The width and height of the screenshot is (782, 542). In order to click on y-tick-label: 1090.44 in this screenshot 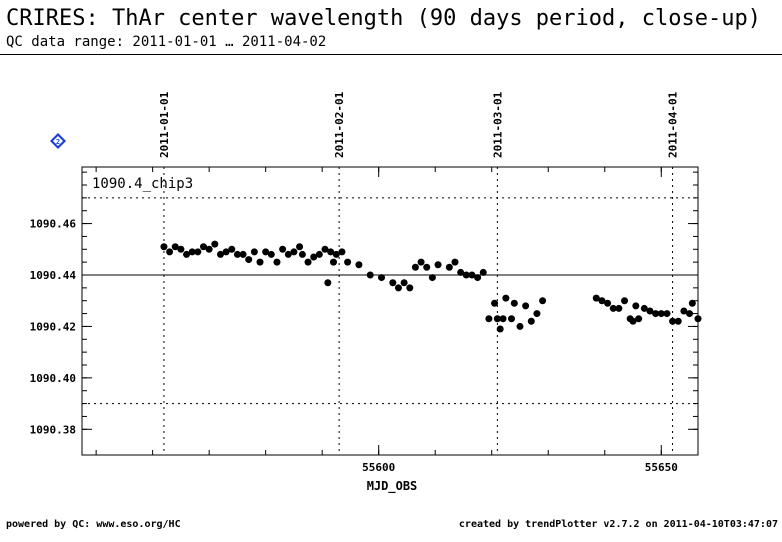, I will do `click(53, 275)`.